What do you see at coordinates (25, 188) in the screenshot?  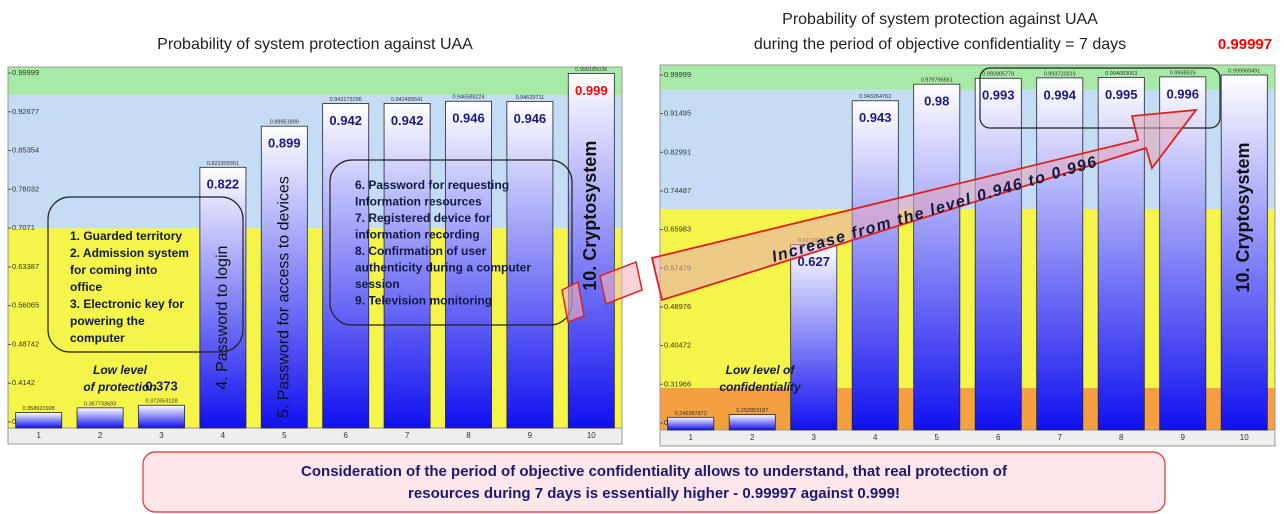 I see `y-tick-label: 0.78032` at bounding box center [25, 188].